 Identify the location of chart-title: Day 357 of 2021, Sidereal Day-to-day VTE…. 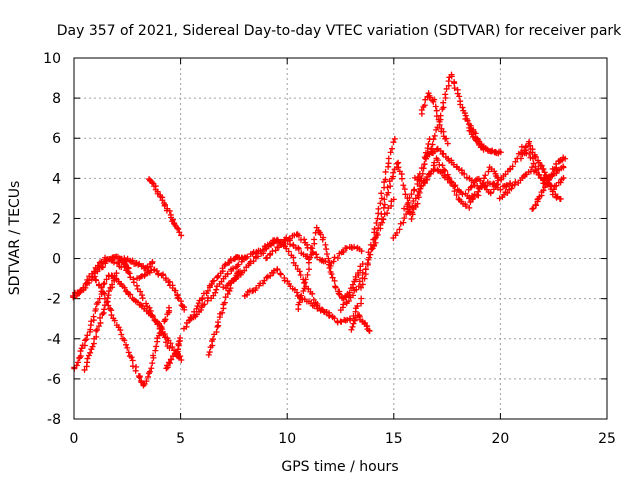
(339, 31).